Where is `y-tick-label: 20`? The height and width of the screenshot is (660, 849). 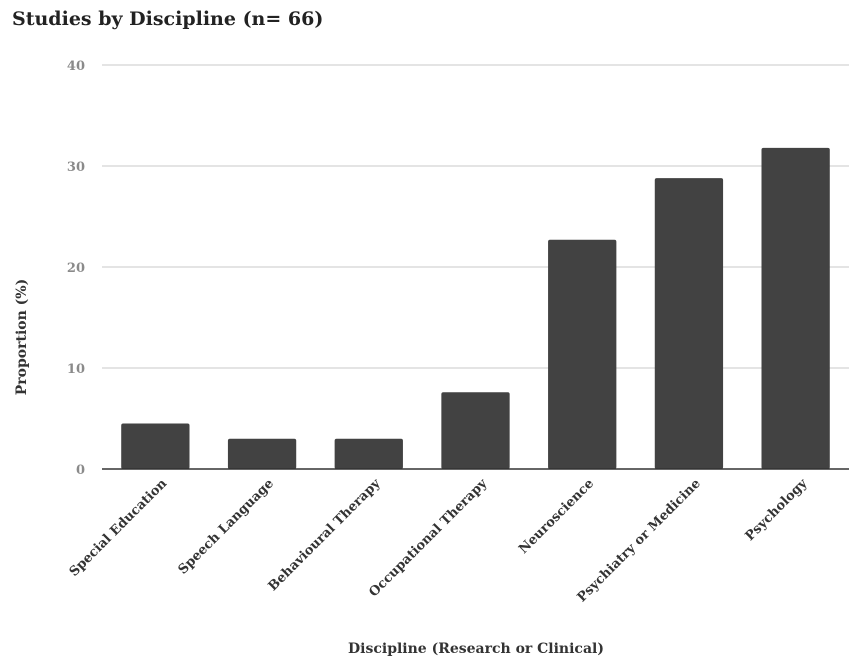
y-tick-label: 20 is located at coordinates (76, 268).